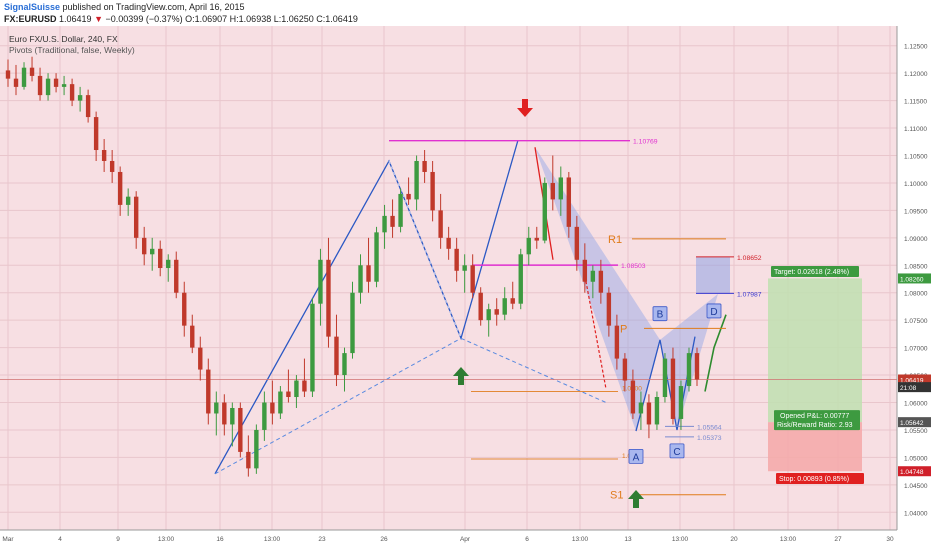  I want to click on price-tag-label: 1.05642, so click(912, 423).